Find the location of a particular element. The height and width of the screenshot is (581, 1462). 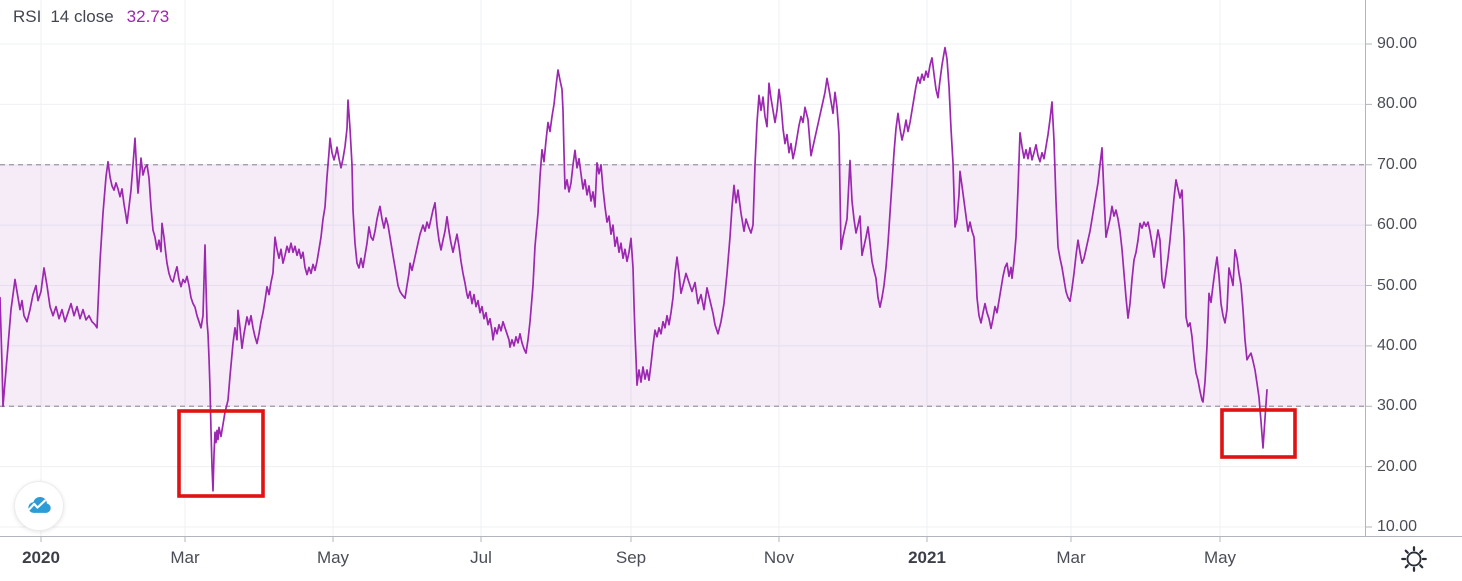

price-axis-label: 40.00 is located at coordinates (1397, 345).